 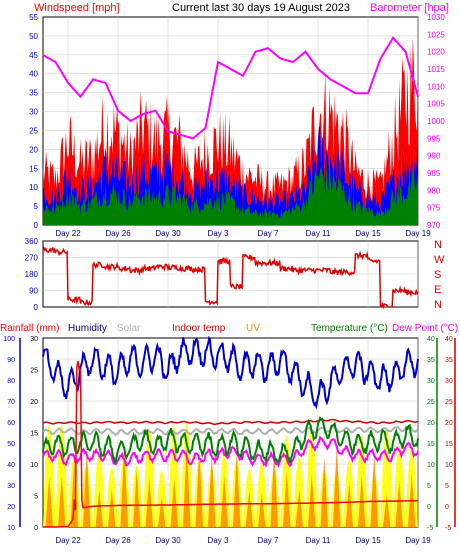 What do you see at coordinates (268, 233) in the screenshot?
I see `wind-x-tick-label: Day 7` at bounding box center [268, 233].